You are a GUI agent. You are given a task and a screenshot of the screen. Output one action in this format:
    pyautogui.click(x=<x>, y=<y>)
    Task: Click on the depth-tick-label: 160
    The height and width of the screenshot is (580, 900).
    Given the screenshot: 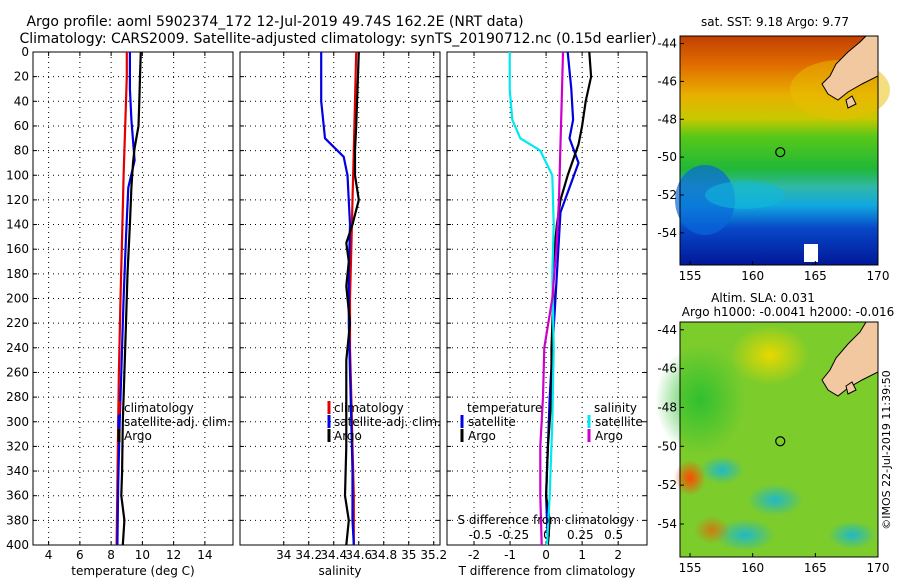 What is the action you would take?
    pyautogui.click(x=17, y=249)
    